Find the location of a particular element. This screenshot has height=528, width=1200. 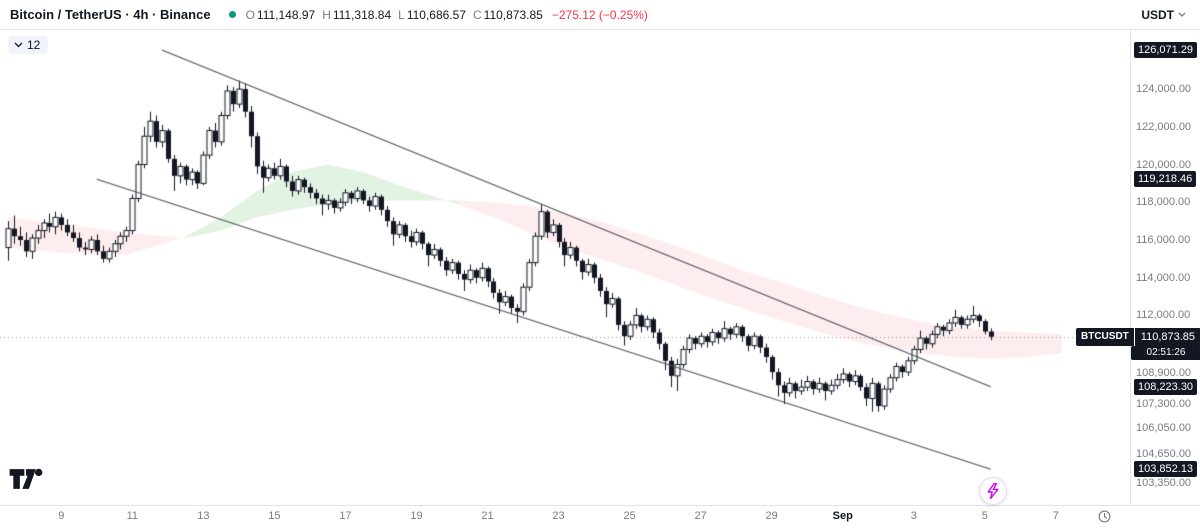

open-value: 111,148.97 is located at coordinates (286, 14).